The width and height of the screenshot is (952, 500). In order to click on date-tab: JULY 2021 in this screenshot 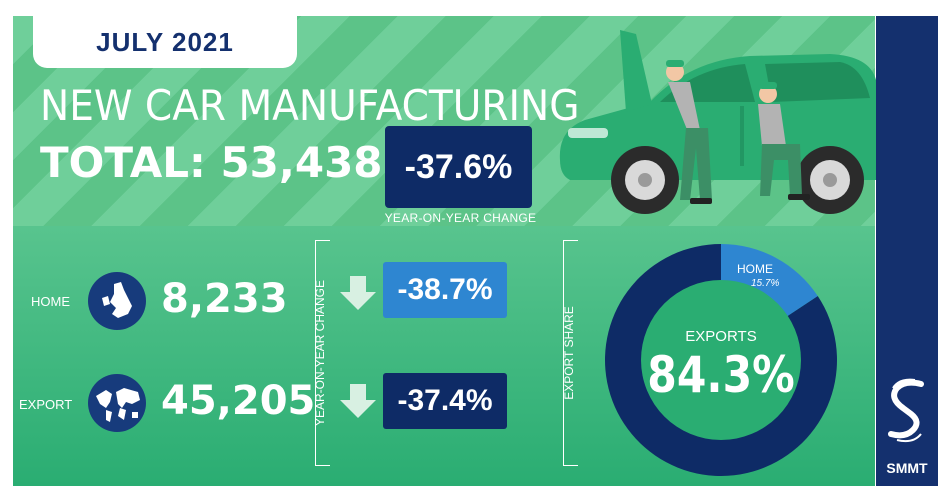, I will do `click(165, 42)`.